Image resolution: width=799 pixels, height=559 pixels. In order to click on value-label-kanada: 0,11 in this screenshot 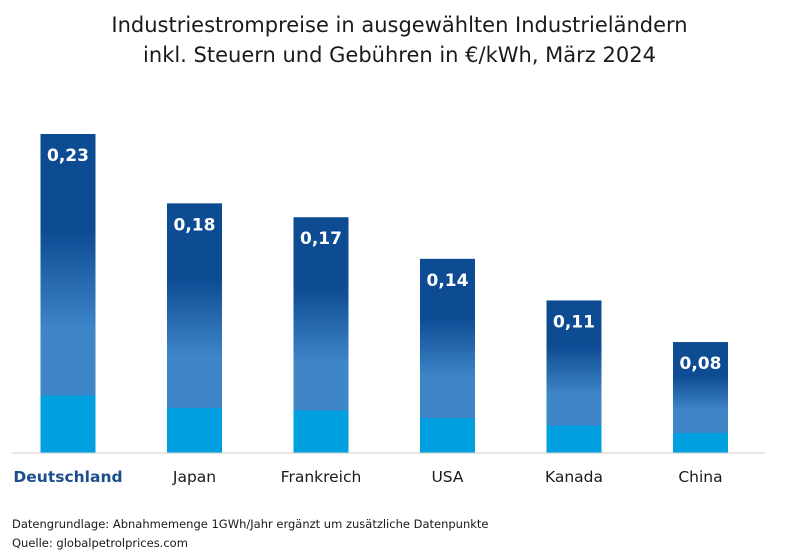, I will do `click(574, 322)`.